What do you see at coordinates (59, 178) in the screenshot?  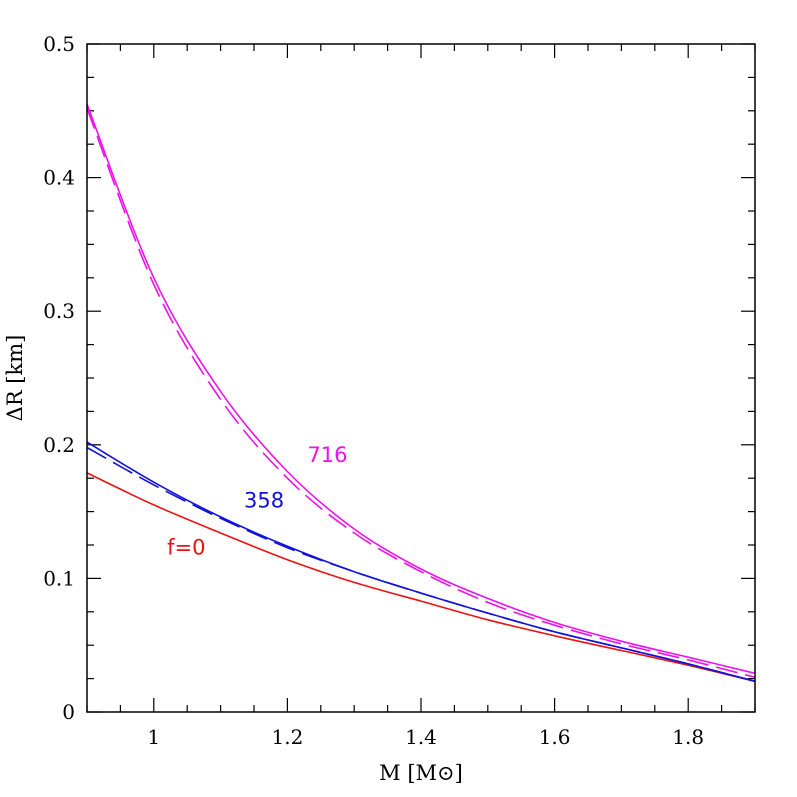 I see `y-tick-label: 0.4` at bounding box center [59, 178].